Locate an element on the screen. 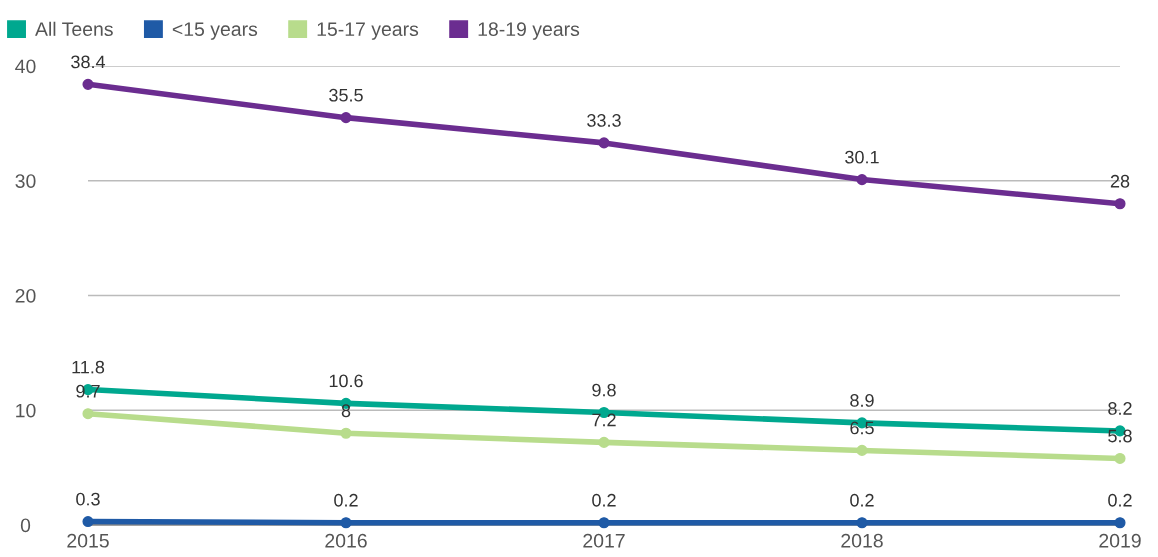  x-tick-label: 2016 is located at coordinates (346, 540).